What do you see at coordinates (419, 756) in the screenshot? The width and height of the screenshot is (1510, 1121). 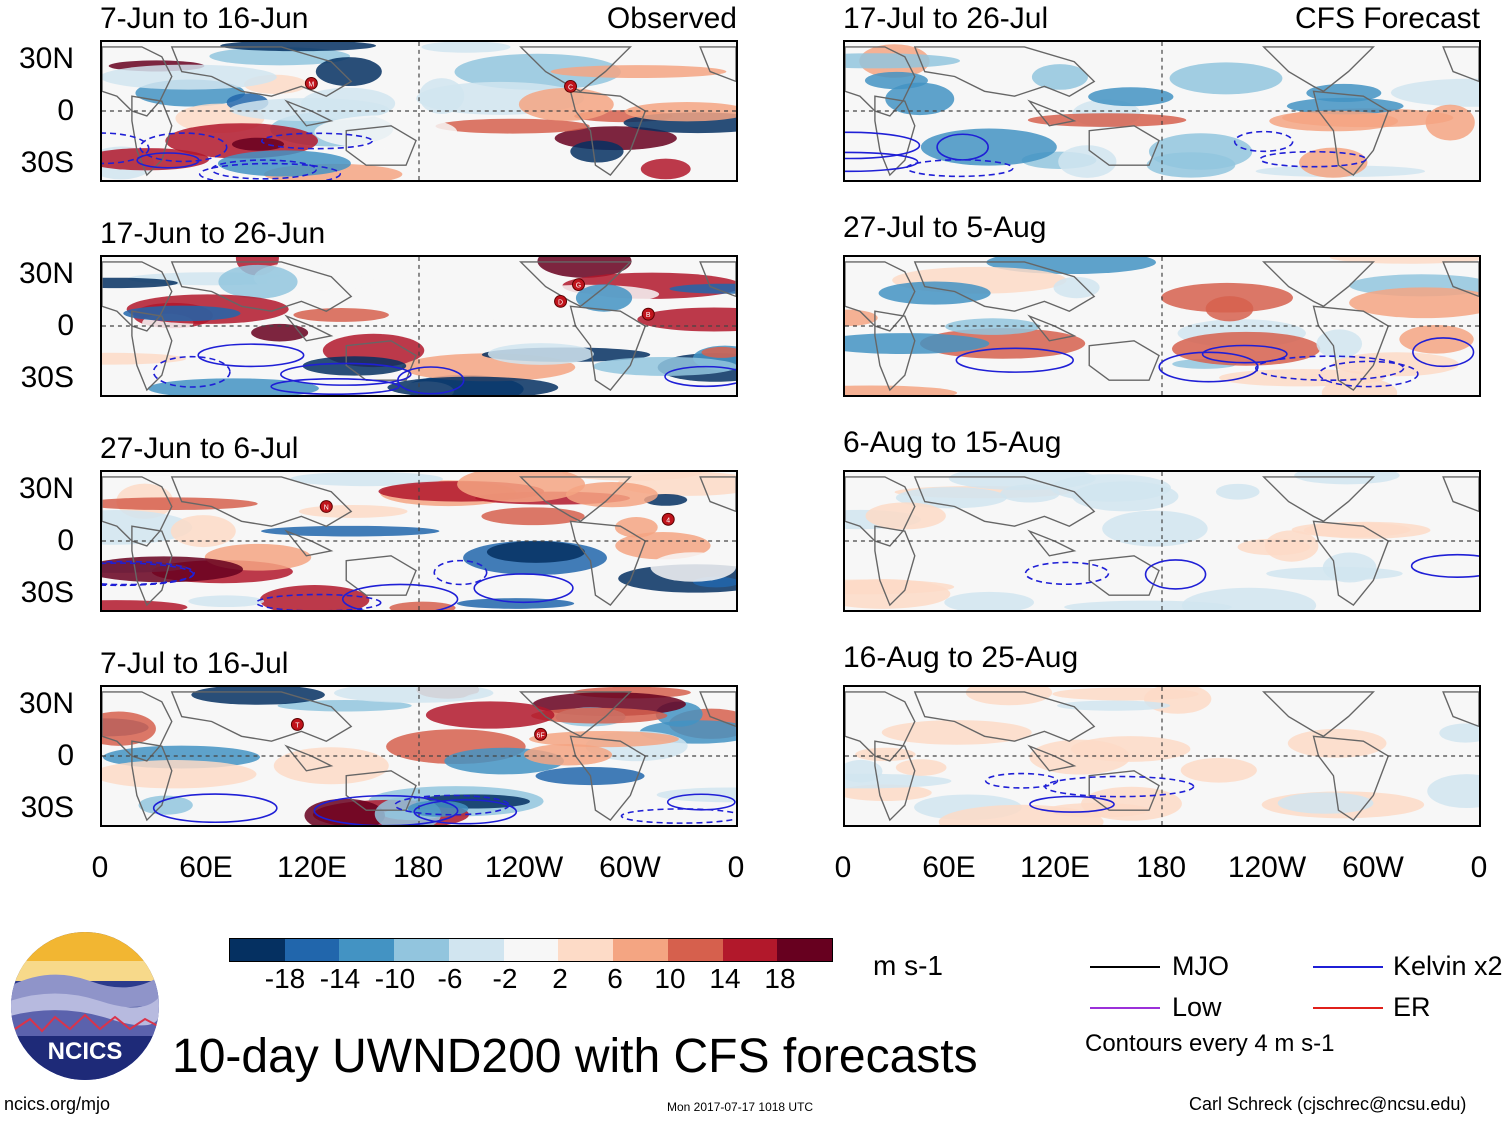 I see `map-panel-obs-4: T 6F` at bounding box center [419, 756].